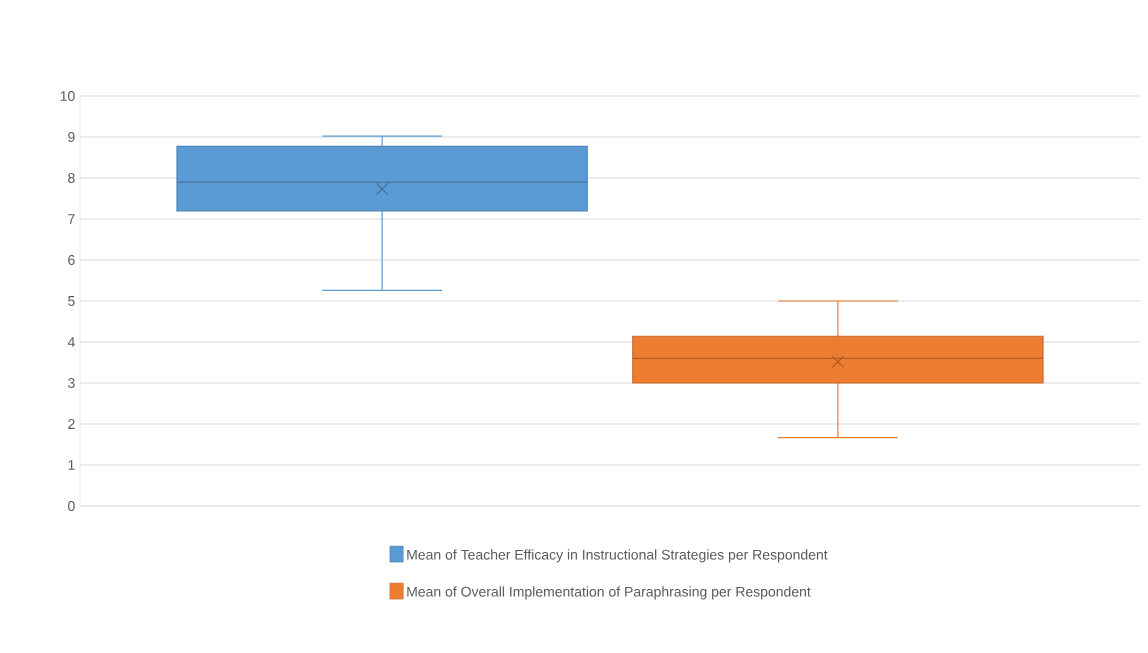  What do you see at coordinates (71, 342) in the screenshot?
I see `y-tick-label: 4` at bounding box center [71, 342].